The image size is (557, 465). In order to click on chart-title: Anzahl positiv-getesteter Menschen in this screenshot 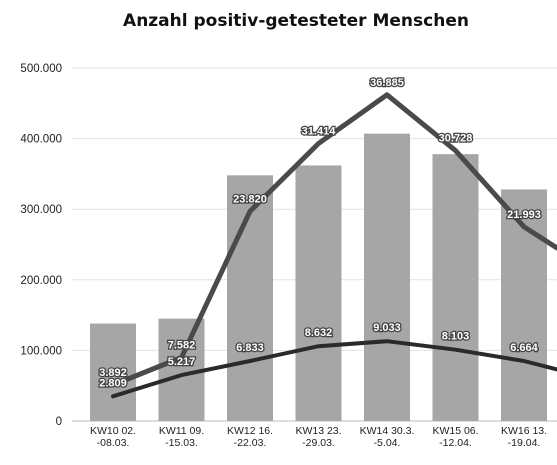, I will do `click(296, 21)`.